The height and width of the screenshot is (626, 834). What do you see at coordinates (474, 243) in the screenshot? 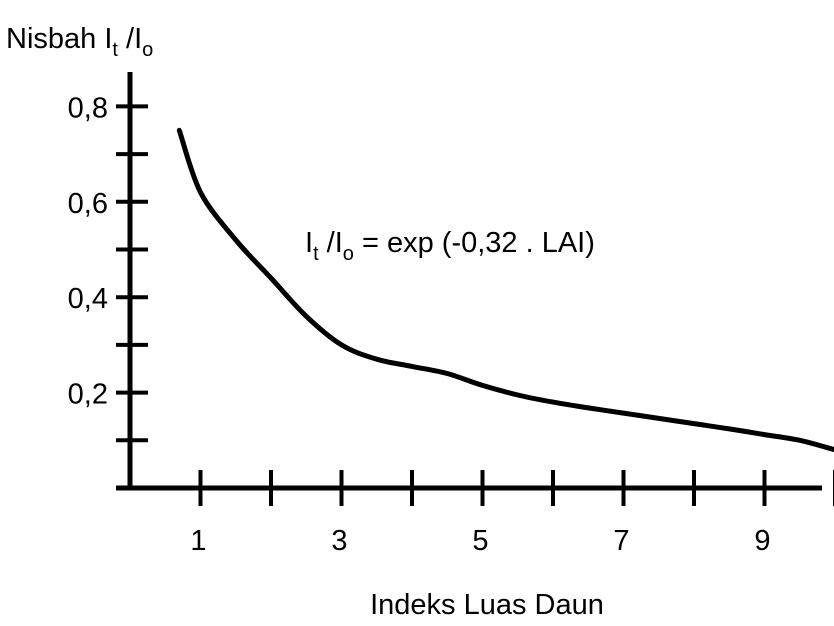
I see `eq-rest: = exp (-0,32 . LAI)` at bounding box center [474, 243].